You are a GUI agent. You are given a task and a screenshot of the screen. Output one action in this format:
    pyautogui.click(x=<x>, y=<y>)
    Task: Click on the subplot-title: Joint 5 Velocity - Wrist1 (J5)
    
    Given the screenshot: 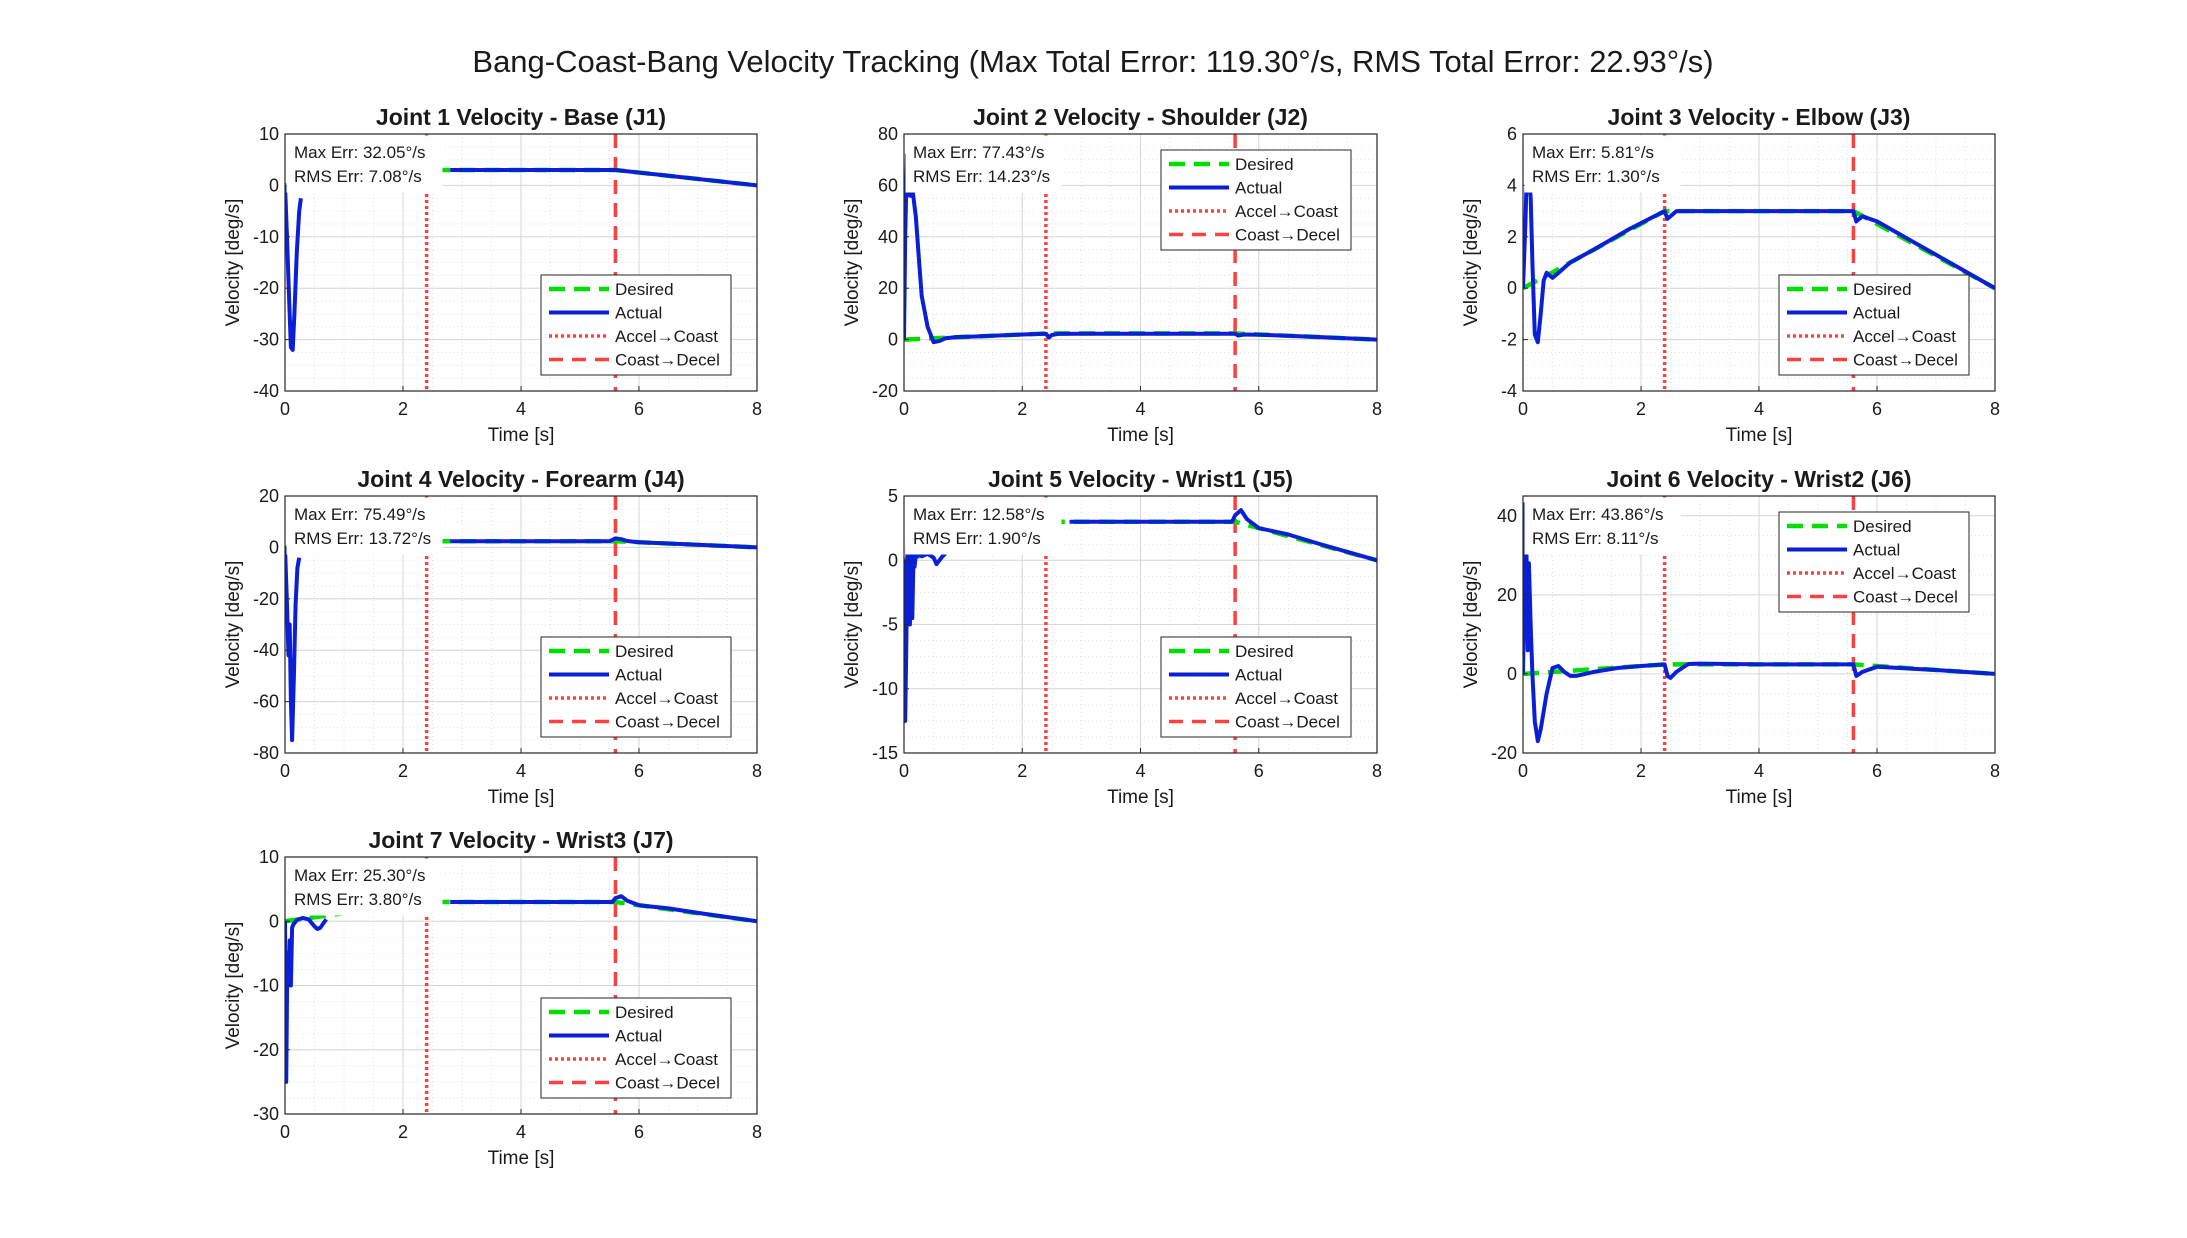 What is the action you would take?
    pyautogui.click(x=1140, y=479)
    